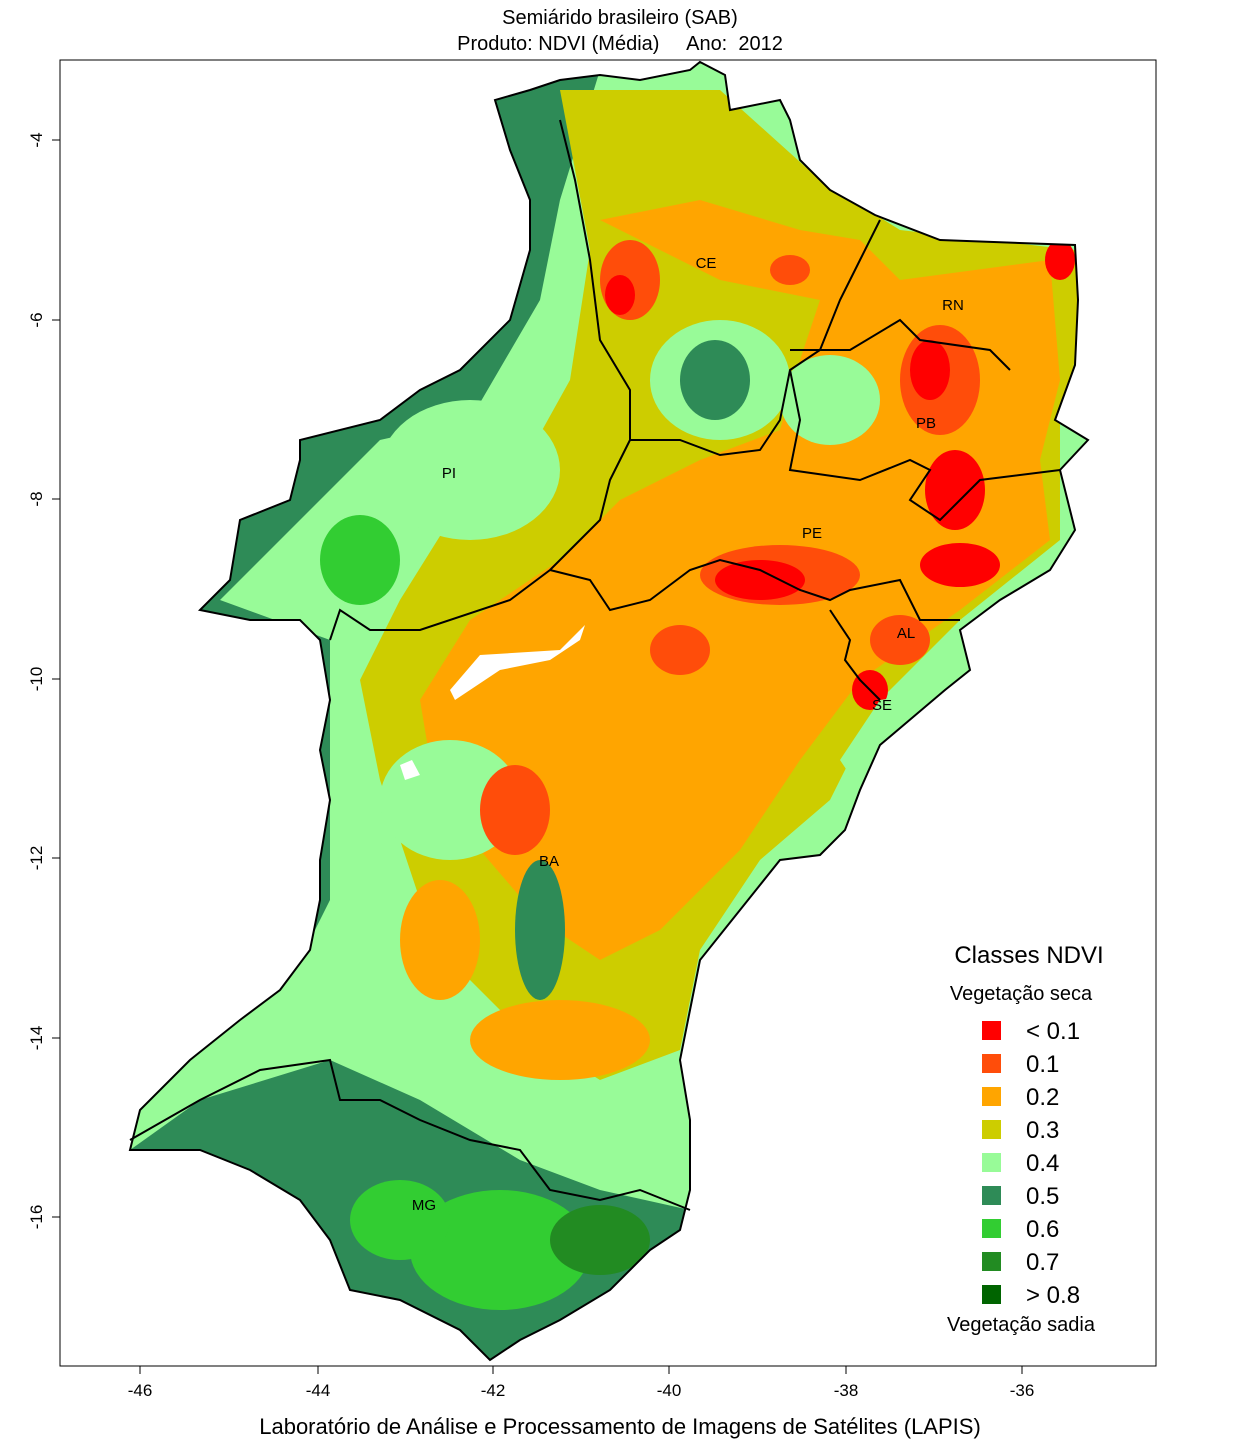 The width and height of the screenshot is (1240, 1440). What do you see at coordinates (620, 44) in the screenshot?
I see `map-subtitle: Produto: NDVI (Média) Ano: 2012` at bounding box center [620, 44].